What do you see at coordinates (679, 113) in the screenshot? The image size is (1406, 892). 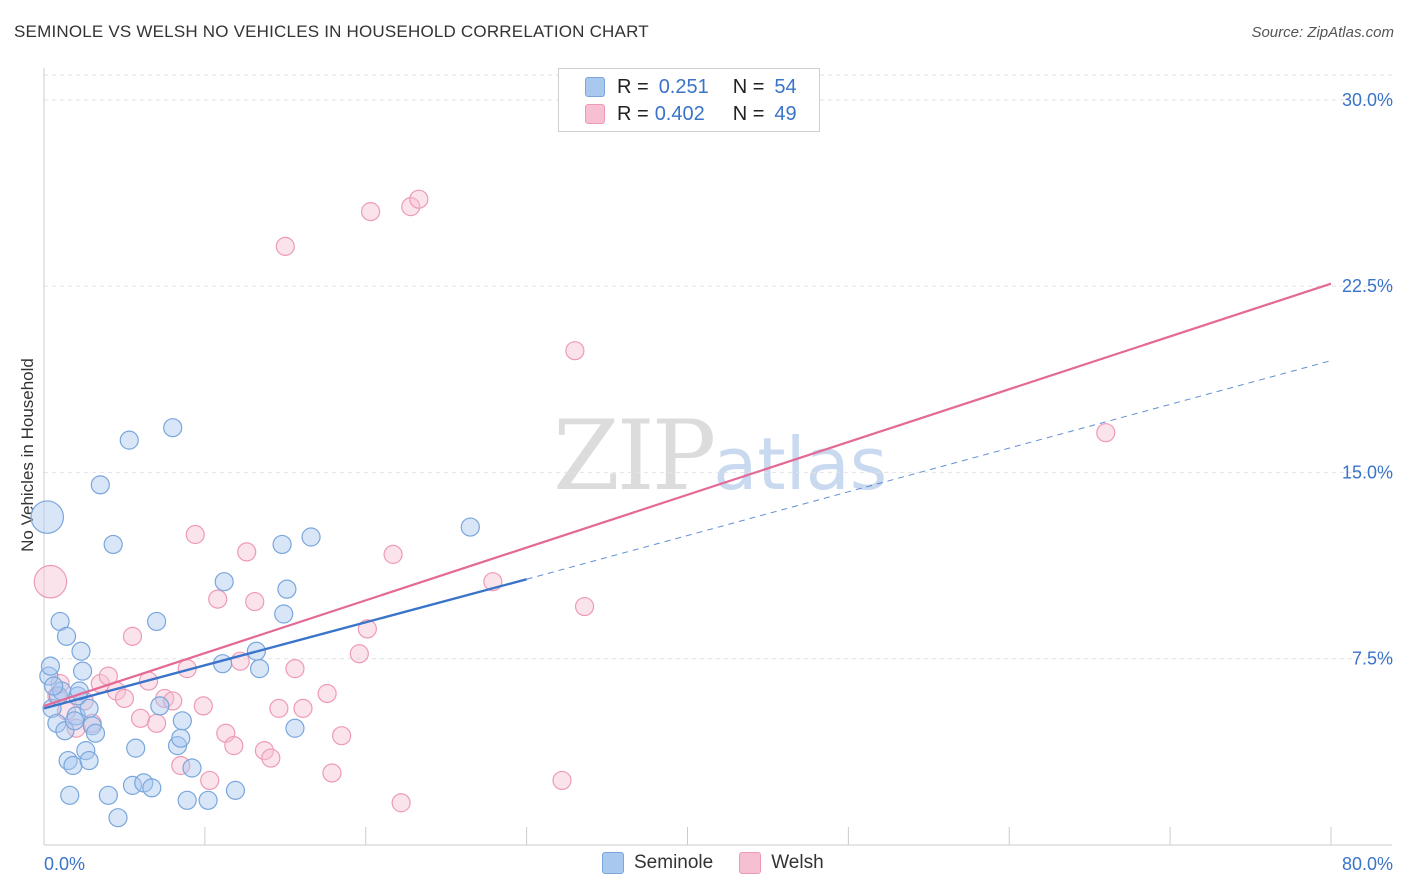 I see `legend-r-value: 0.402` at bounding box center [679, 113].